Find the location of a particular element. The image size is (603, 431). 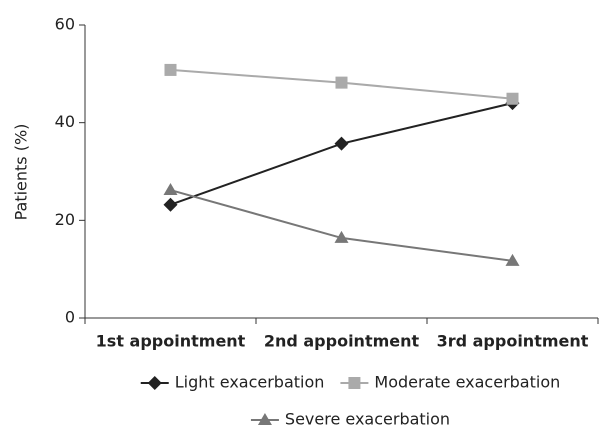

x-tick-label: 1st appointment is located at coordinates (171, 341).